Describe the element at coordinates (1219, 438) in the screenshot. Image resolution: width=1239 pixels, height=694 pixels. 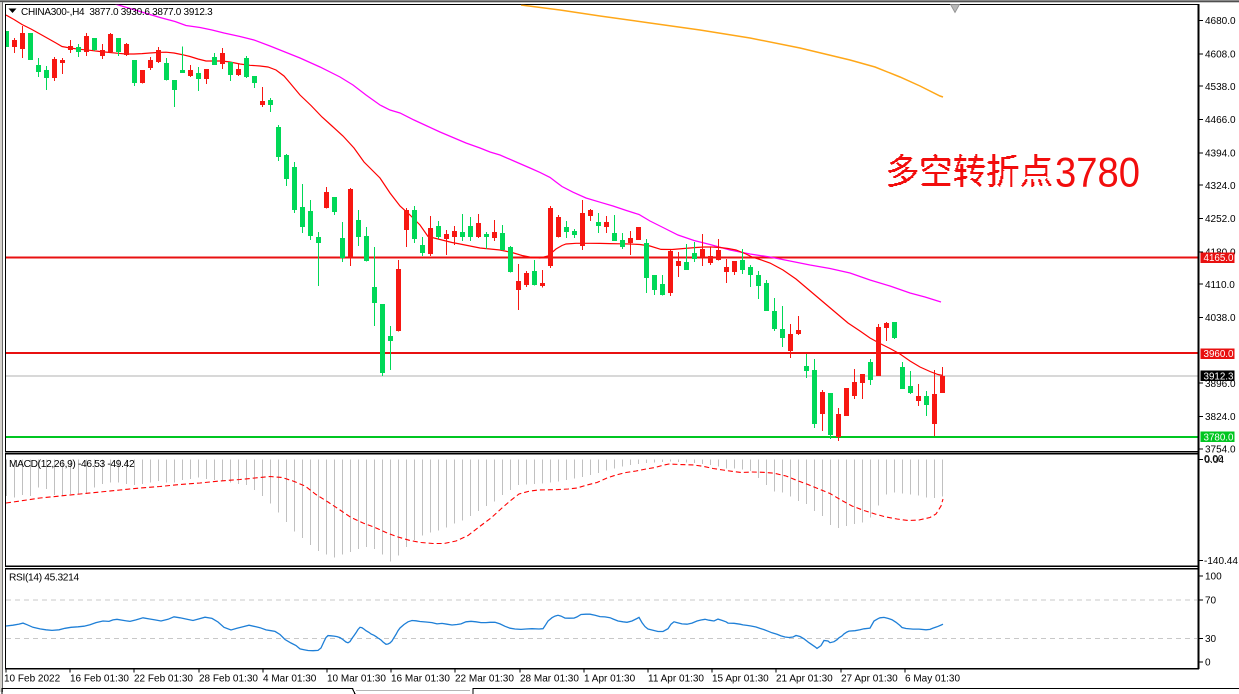
I see `svg-text: 3780.0` at that location.